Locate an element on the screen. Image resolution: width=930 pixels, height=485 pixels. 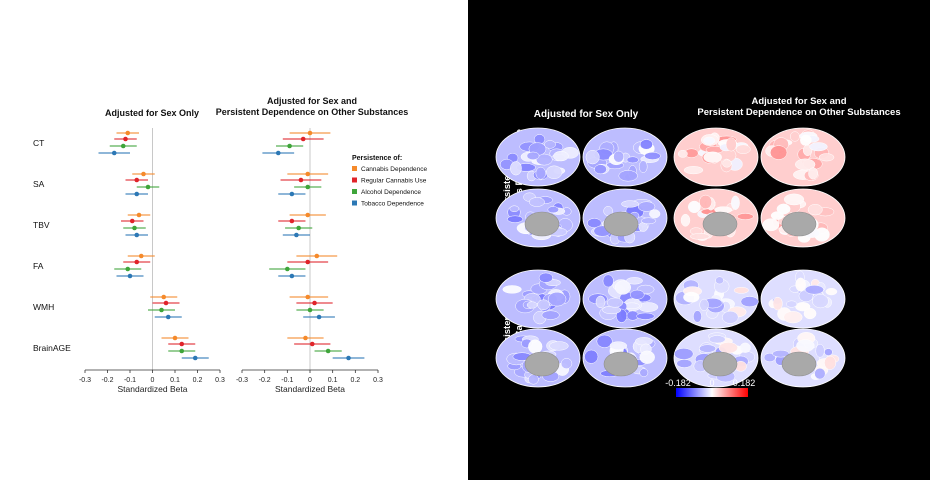
colorbar-min-label: -0.182 is located at coordinates (678, 383).